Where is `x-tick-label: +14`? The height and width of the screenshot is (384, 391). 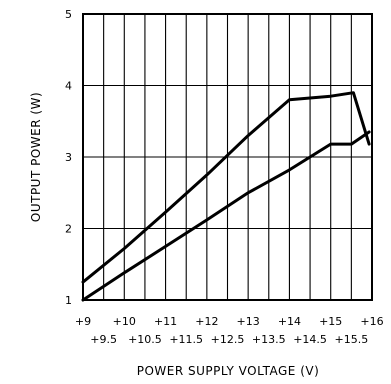
x-tick-label: +14 is located at coordinates (289, 321).